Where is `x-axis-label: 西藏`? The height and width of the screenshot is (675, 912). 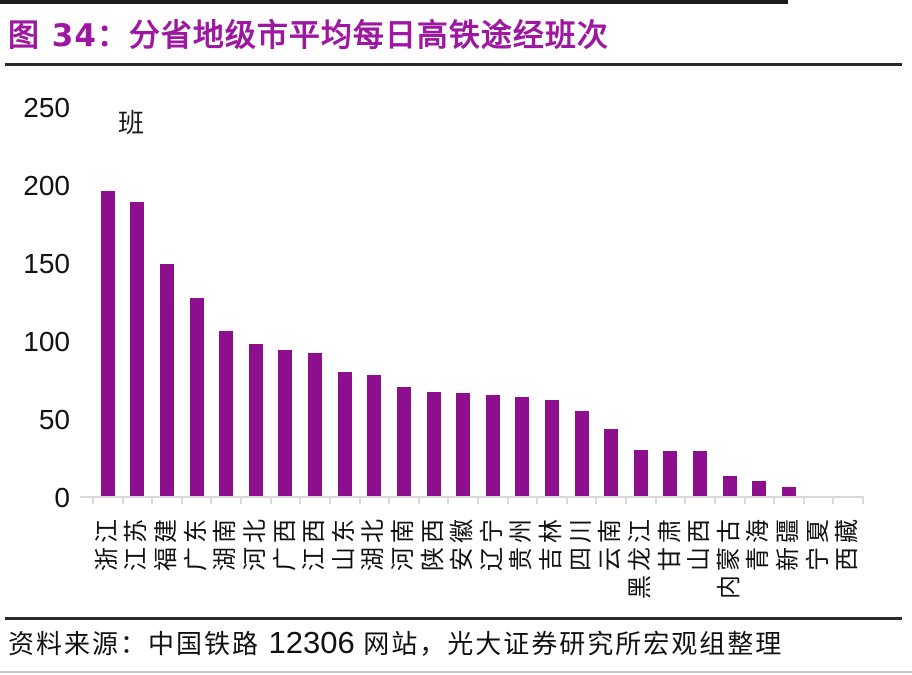
x-axis-label: 西藏 is located at coordinates (848, 543).